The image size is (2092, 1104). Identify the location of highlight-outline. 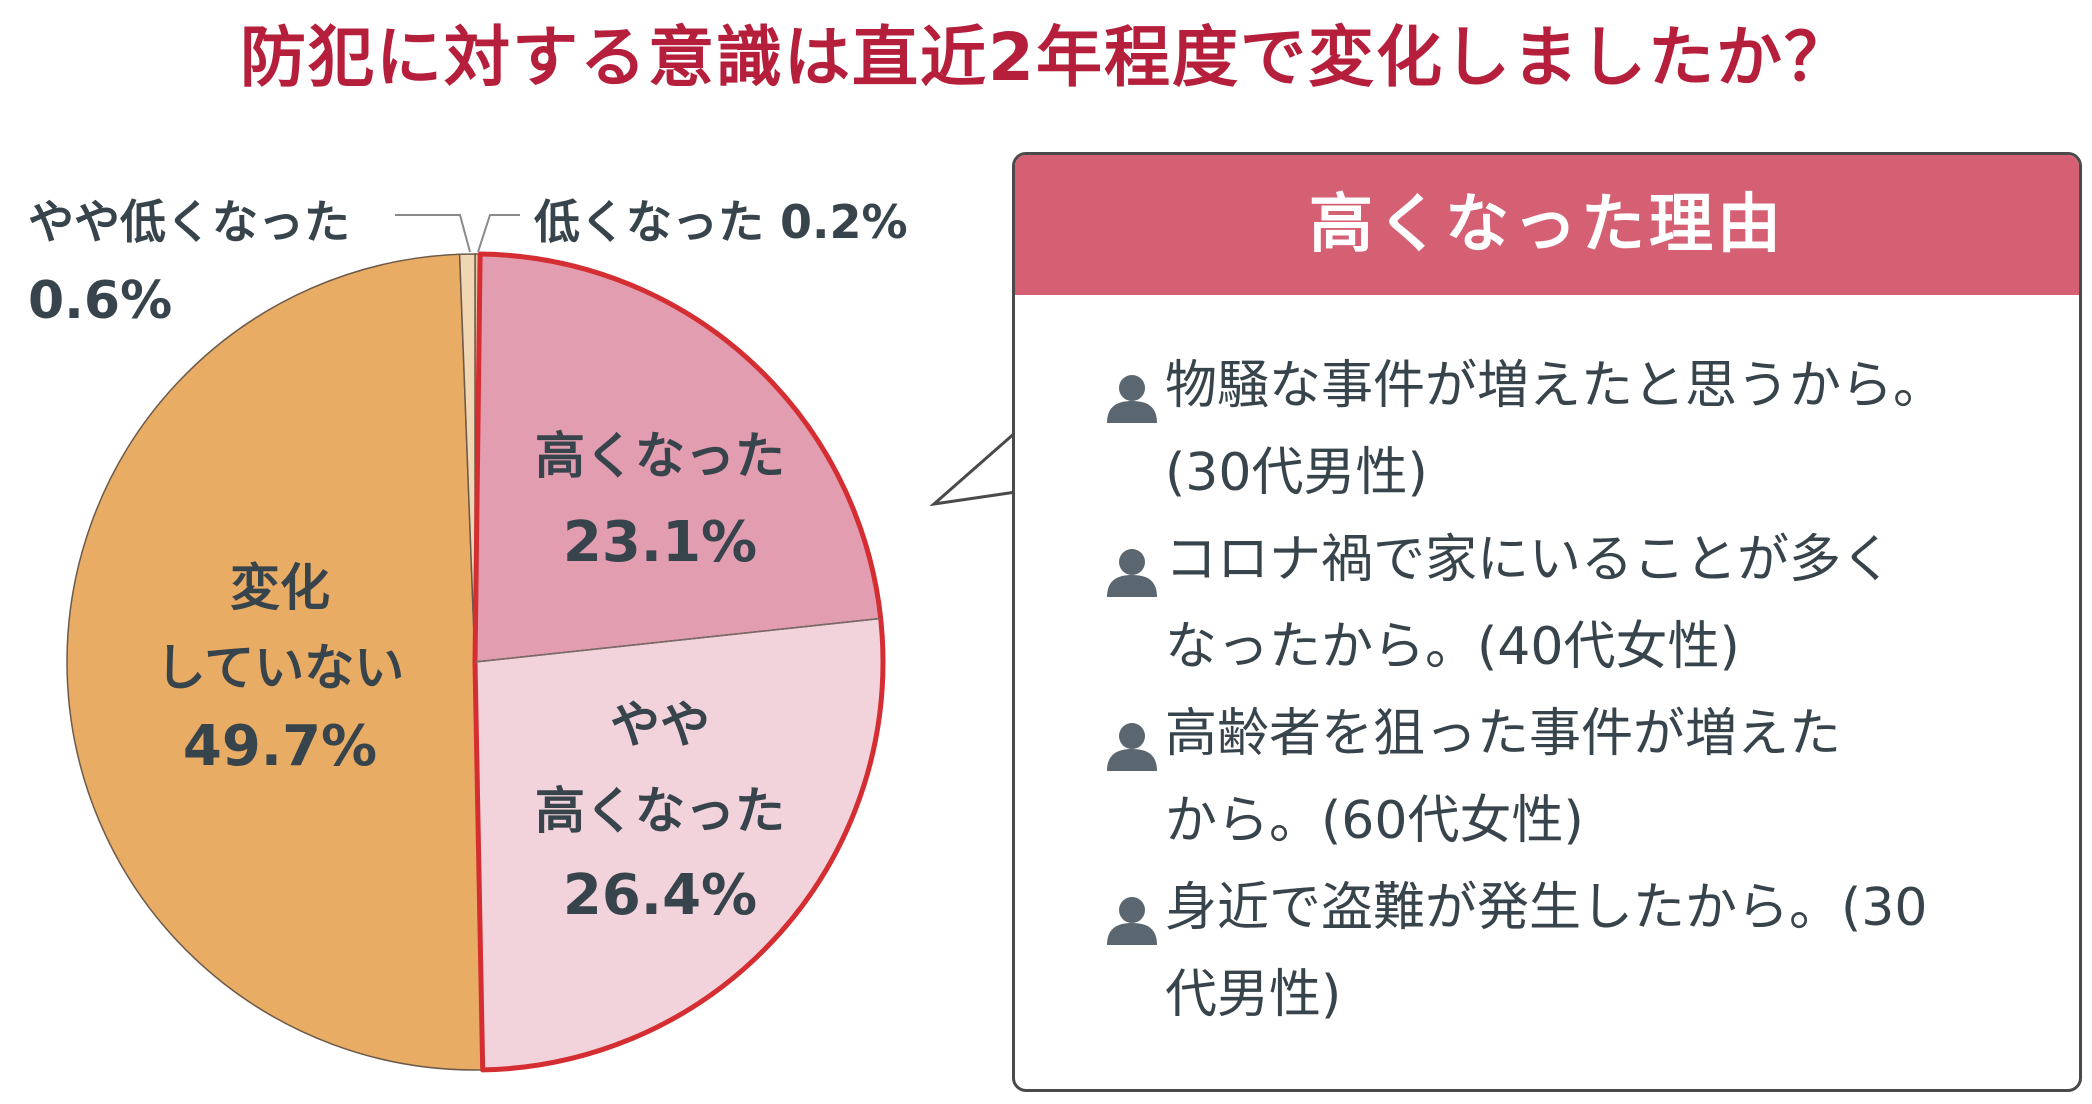
(679, 662).